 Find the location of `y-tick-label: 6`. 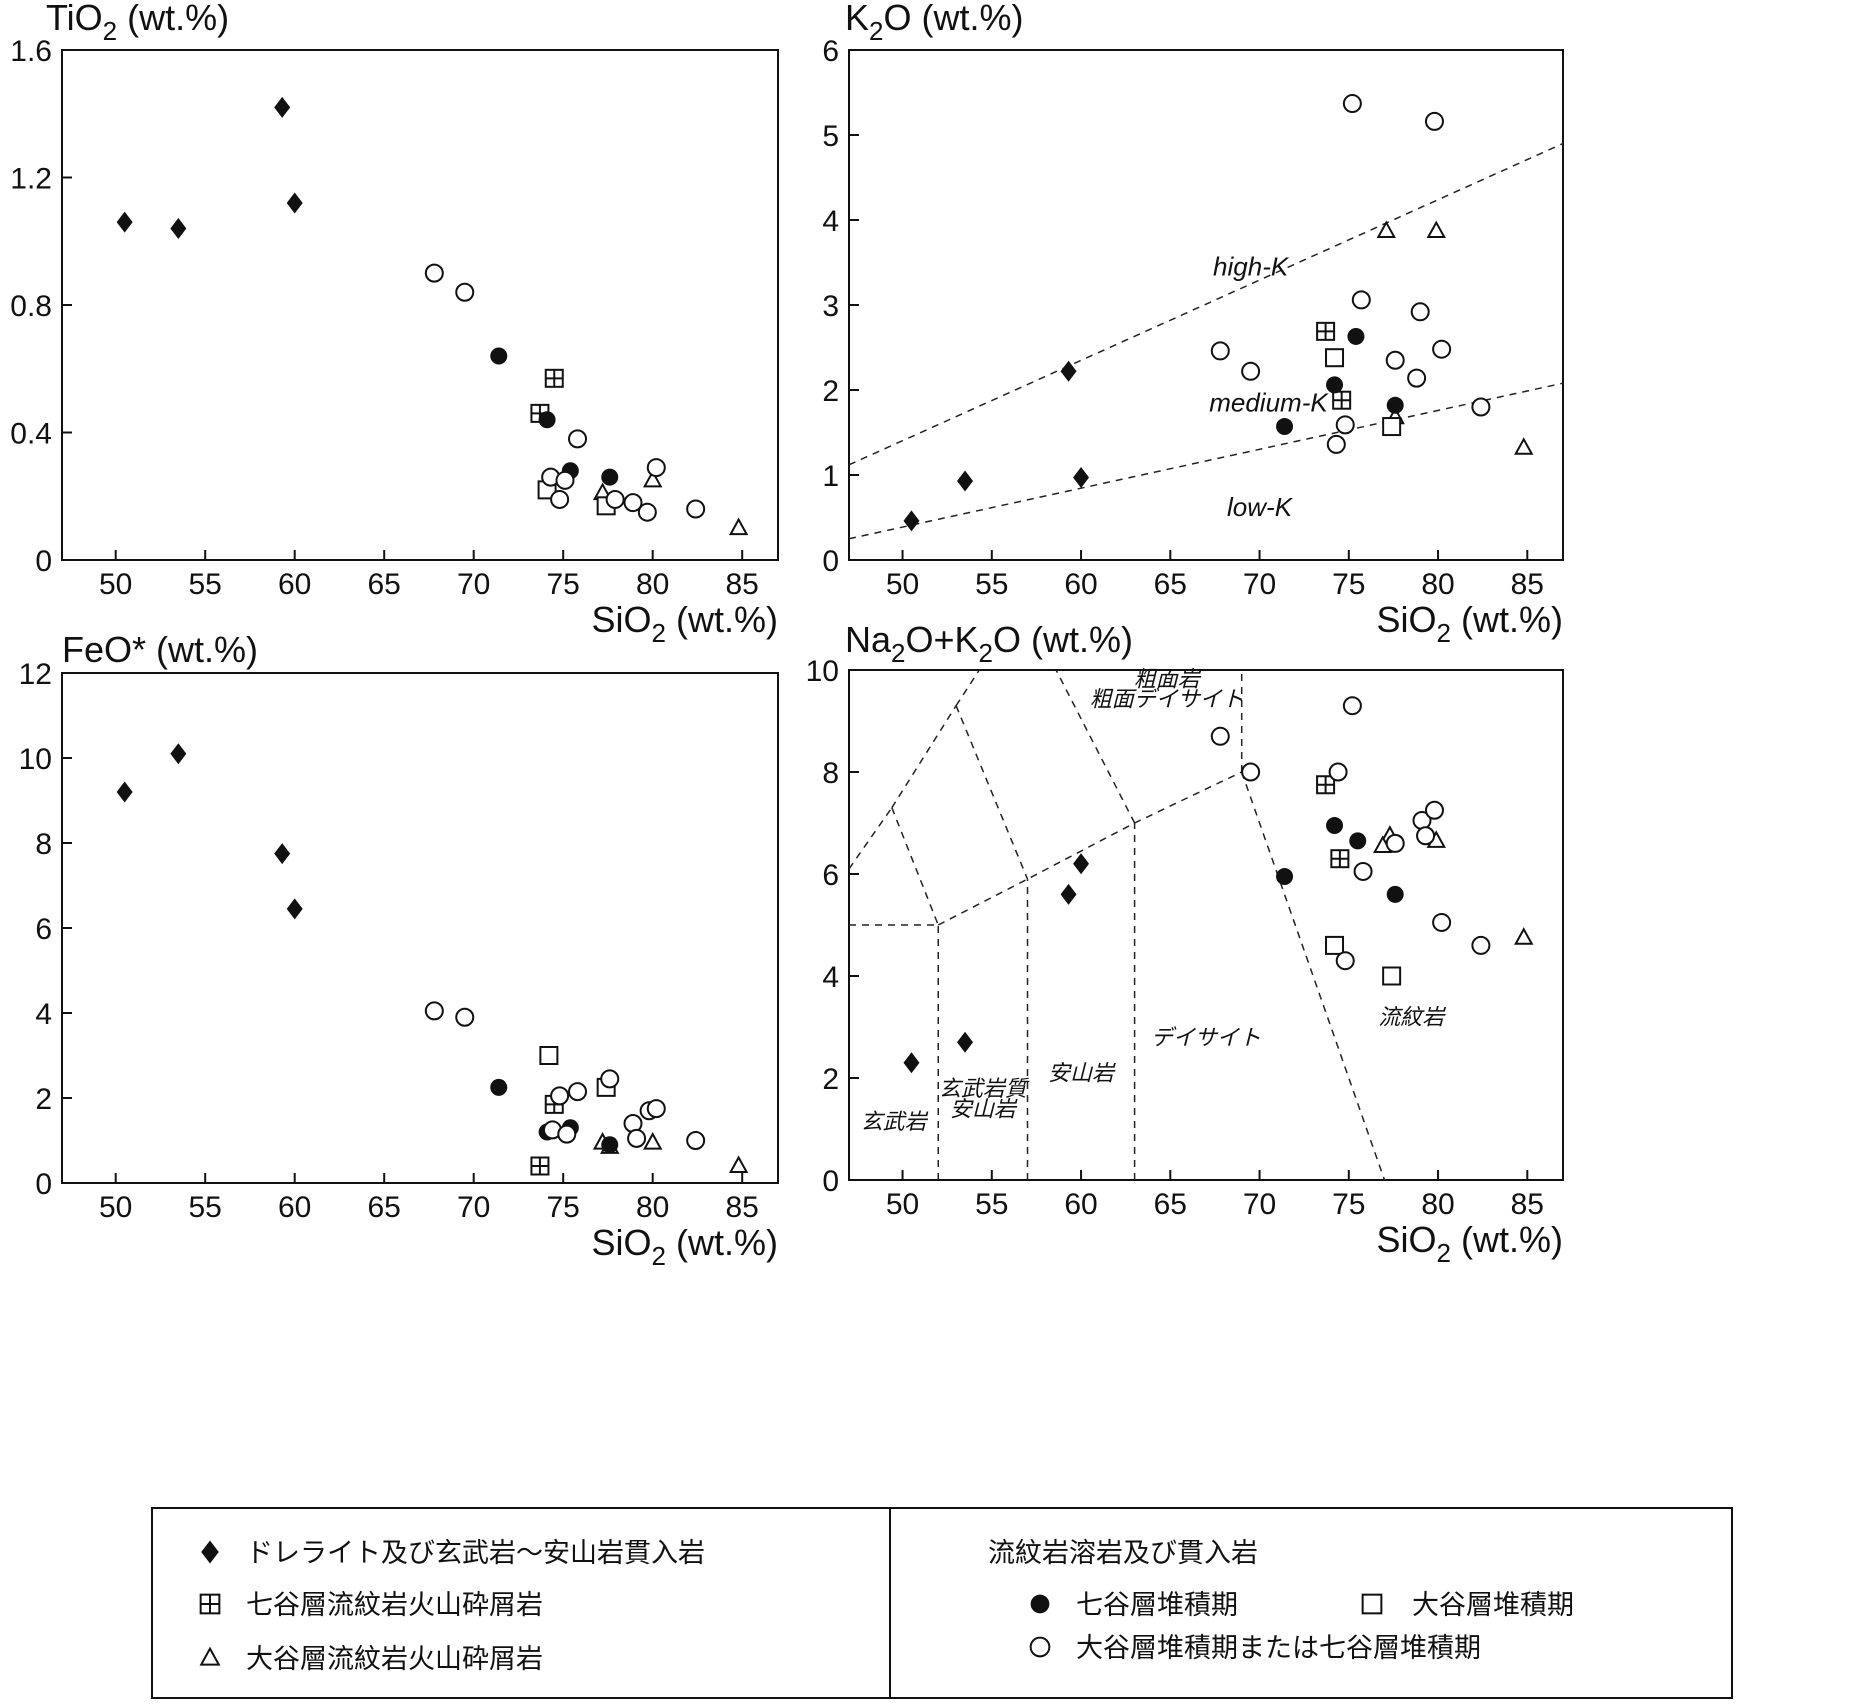

y-tick-label: 6 is located at coordinates (830, 875).